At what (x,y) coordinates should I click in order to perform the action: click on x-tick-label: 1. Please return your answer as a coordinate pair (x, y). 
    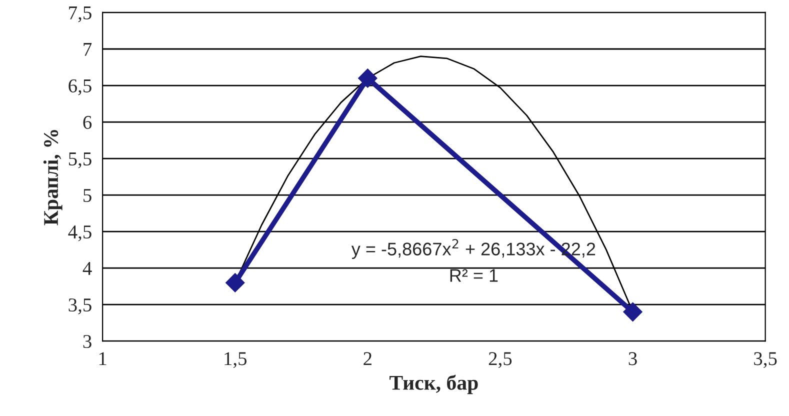
    Looking at the image, I should click on (102, 359).